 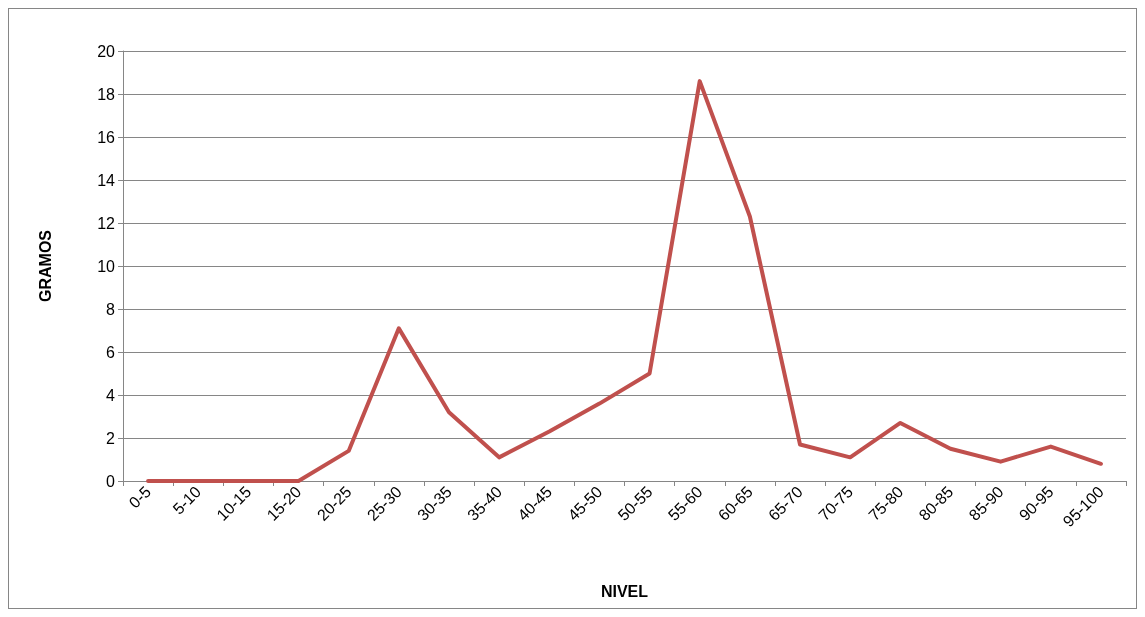 What do you see at coordinates (111, 438) in the screenshot?
I see `y-tick-label: 2` at bounding box center [111, 438].